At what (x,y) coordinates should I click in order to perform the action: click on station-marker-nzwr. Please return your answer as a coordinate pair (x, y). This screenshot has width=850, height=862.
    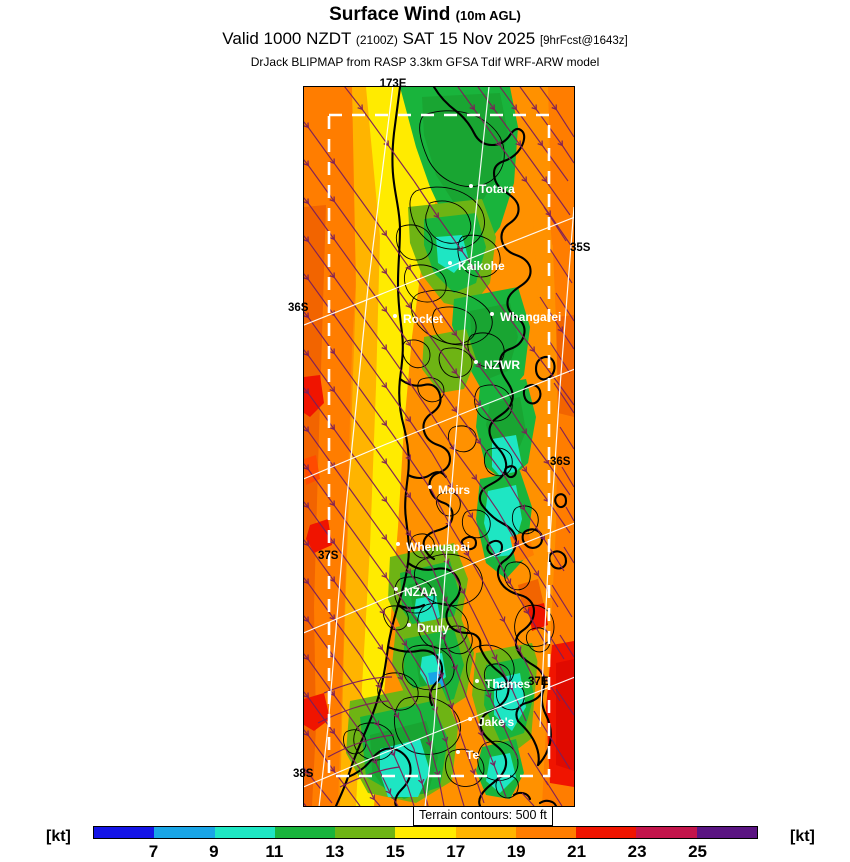
    Looking at the image, I should click on (476, 362).